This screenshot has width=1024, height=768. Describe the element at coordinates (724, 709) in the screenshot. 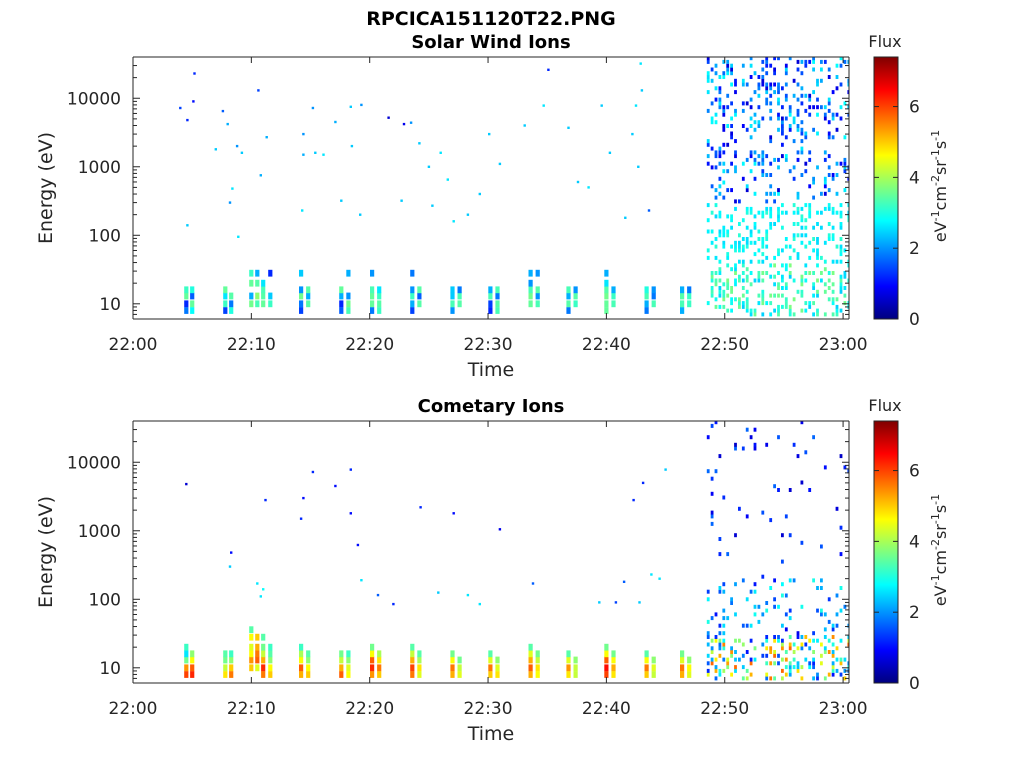

I see `panel-1-xtick-label-5: 22:50` at that location.